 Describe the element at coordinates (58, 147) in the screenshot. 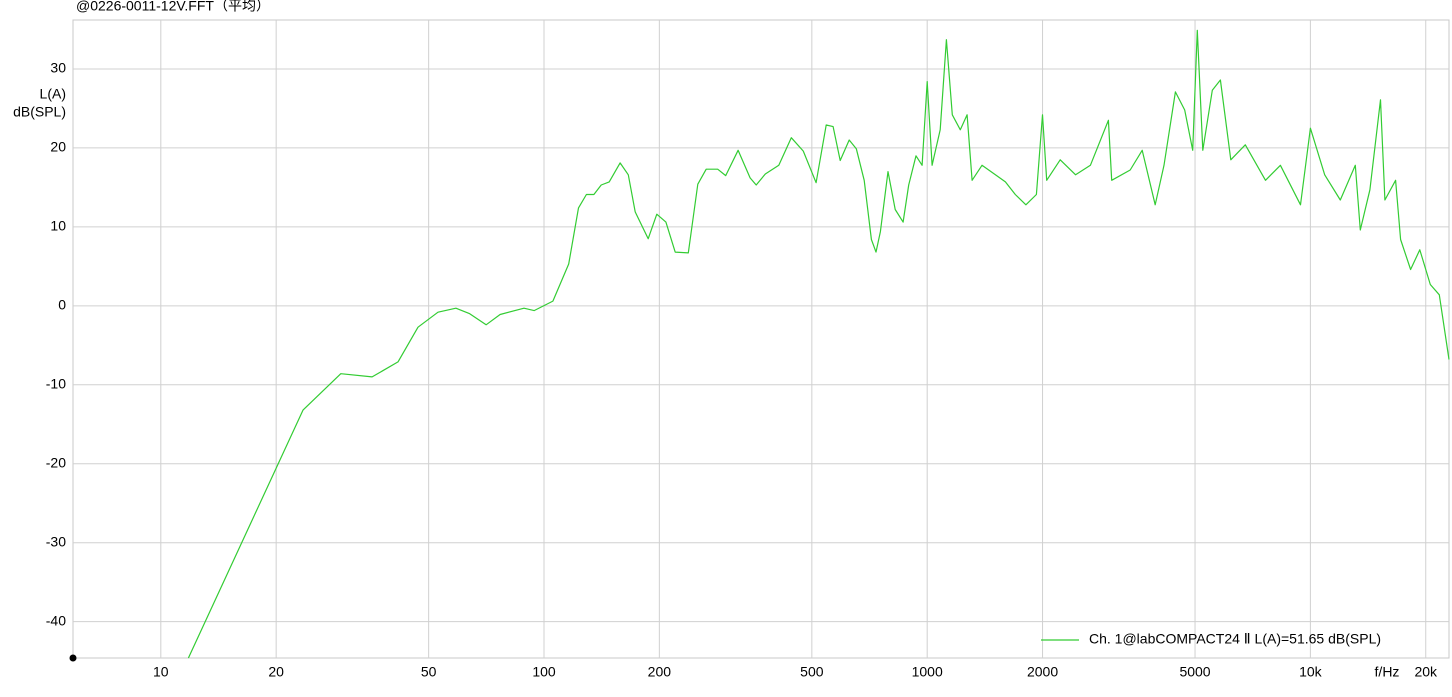

I see `y-tick-label: 20` at that location.